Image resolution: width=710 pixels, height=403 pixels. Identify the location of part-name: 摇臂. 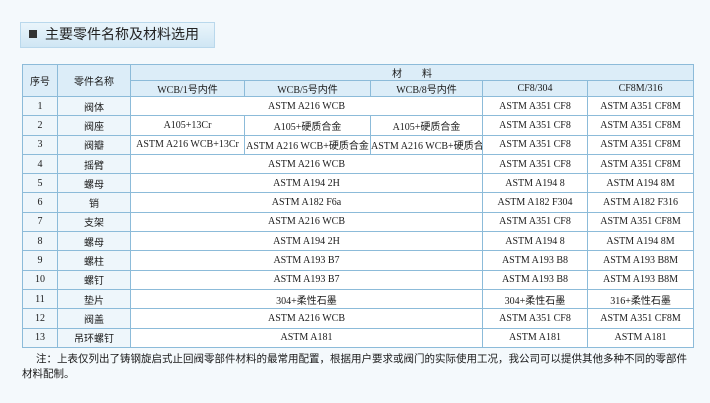
(94, 164).